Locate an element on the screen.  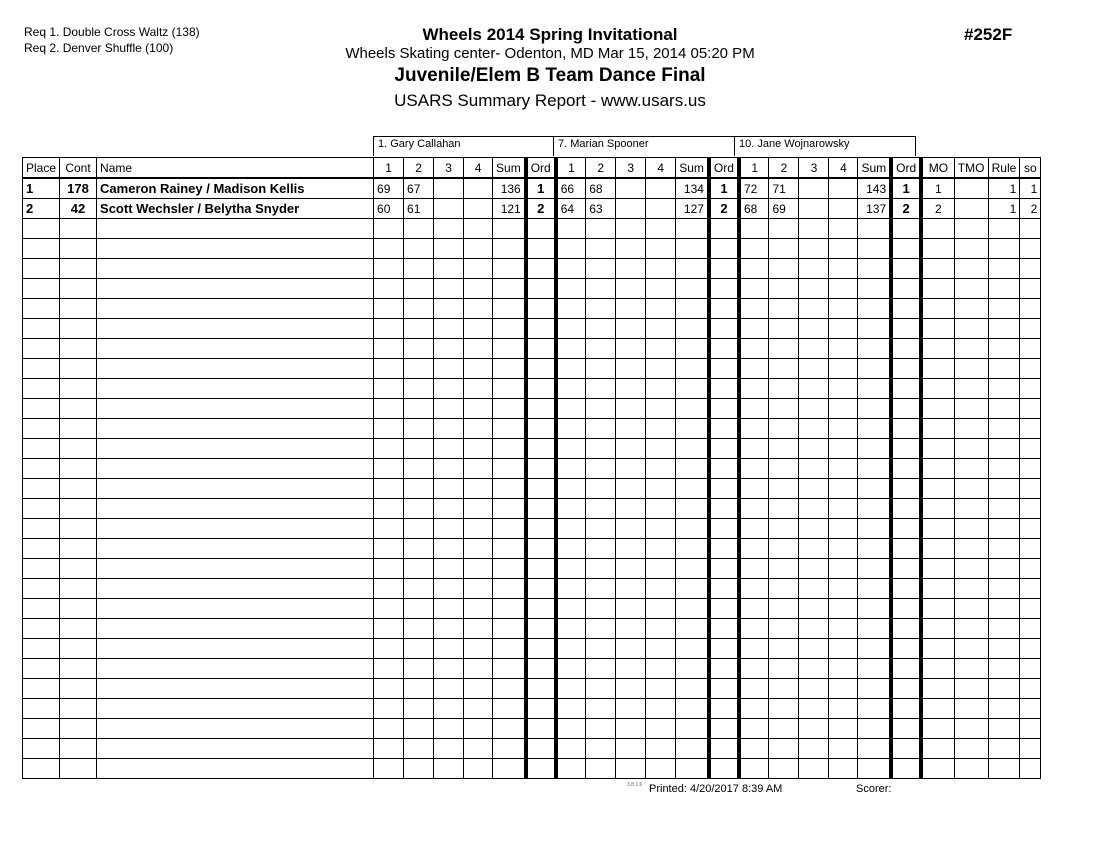
version-label: 3.8.1.6 is located at coordinates (635, 785).